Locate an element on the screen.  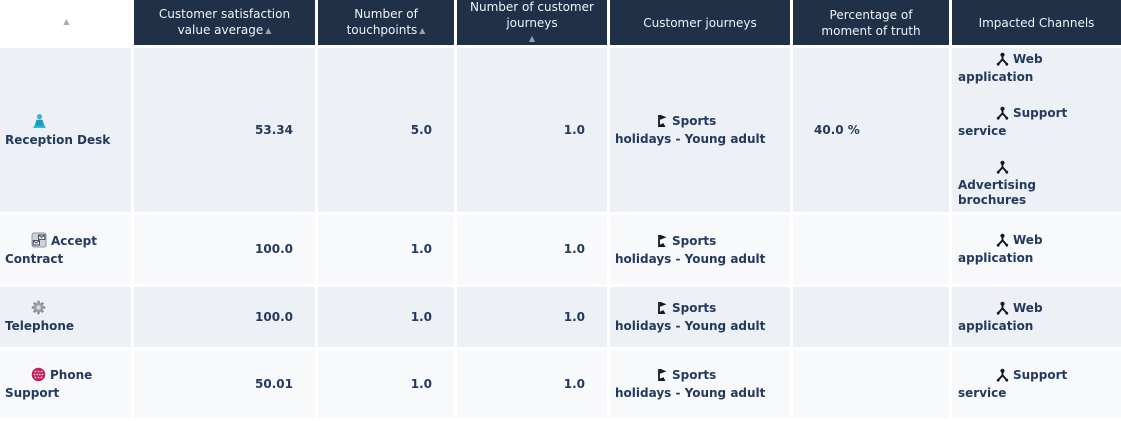
impacted-channels-cell: Support service is located at coordinates (1036, 385).